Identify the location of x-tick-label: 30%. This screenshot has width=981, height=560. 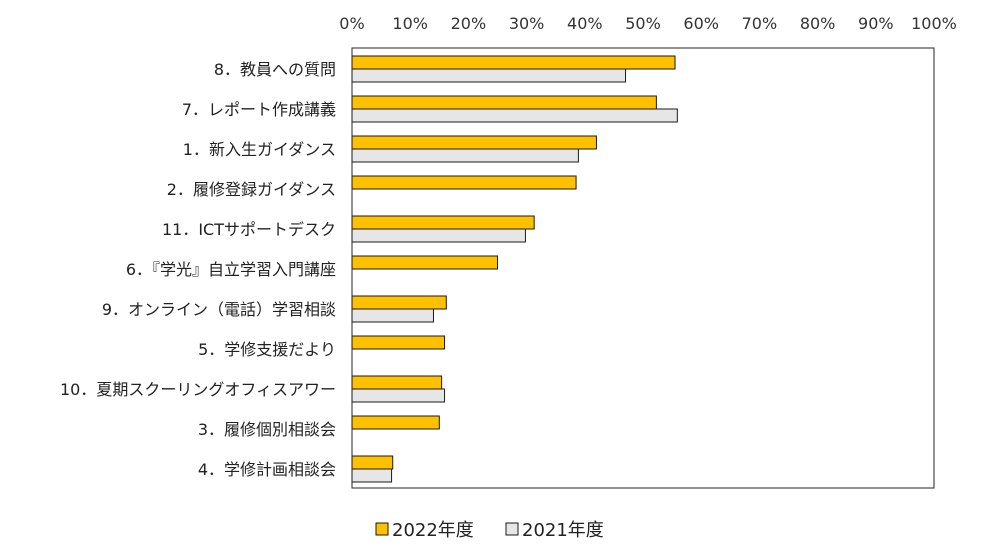
(527, 23).